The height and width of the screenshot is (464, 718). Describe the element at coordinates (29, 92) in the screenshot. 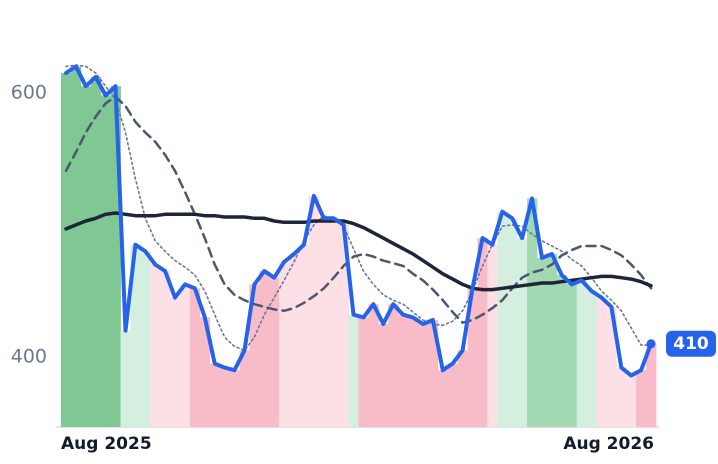

I see `y-tick-label: 600` at that location.